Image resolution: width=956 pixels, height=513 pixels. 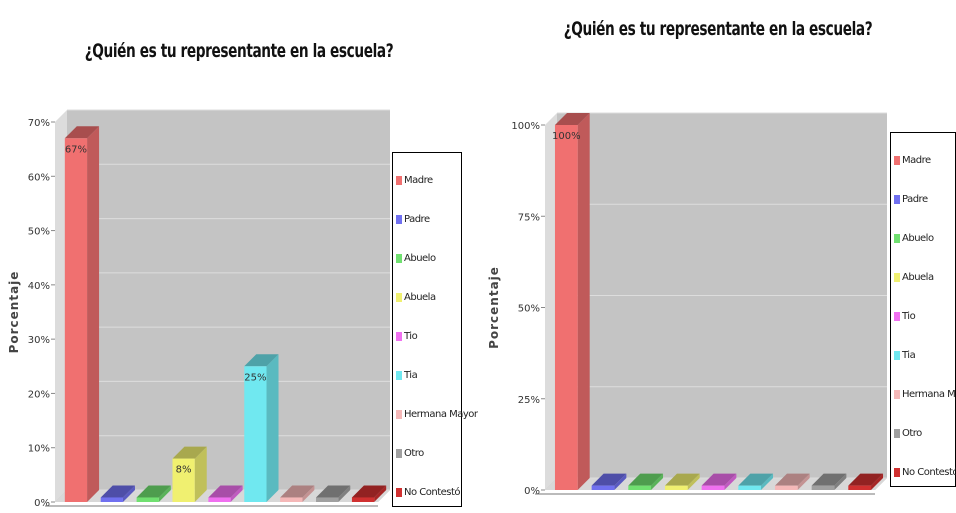 What do you see at coordinates (923, 433) in the screenshot?
I see `legend-item: Otro` at bounding box center [923, 433].